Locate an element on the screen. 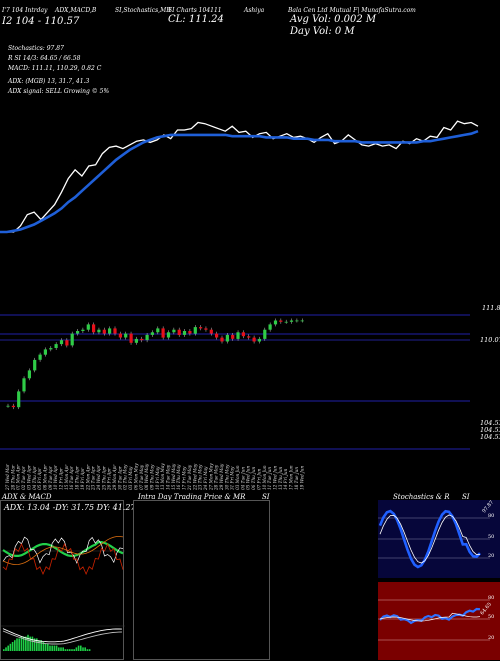 This screenshot has height=661, width=500. rsi-bg is located at coordinates (439, 621).